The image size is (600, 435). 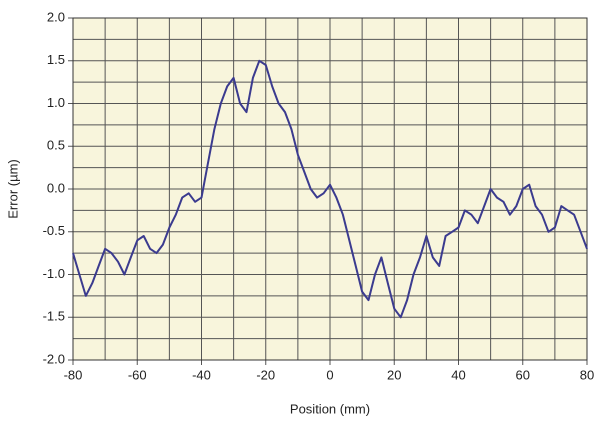 What do you see at coordinates (73, 374) in the screenshot?
I see `x-tick-label: -80` at bounding box center [73, 374].